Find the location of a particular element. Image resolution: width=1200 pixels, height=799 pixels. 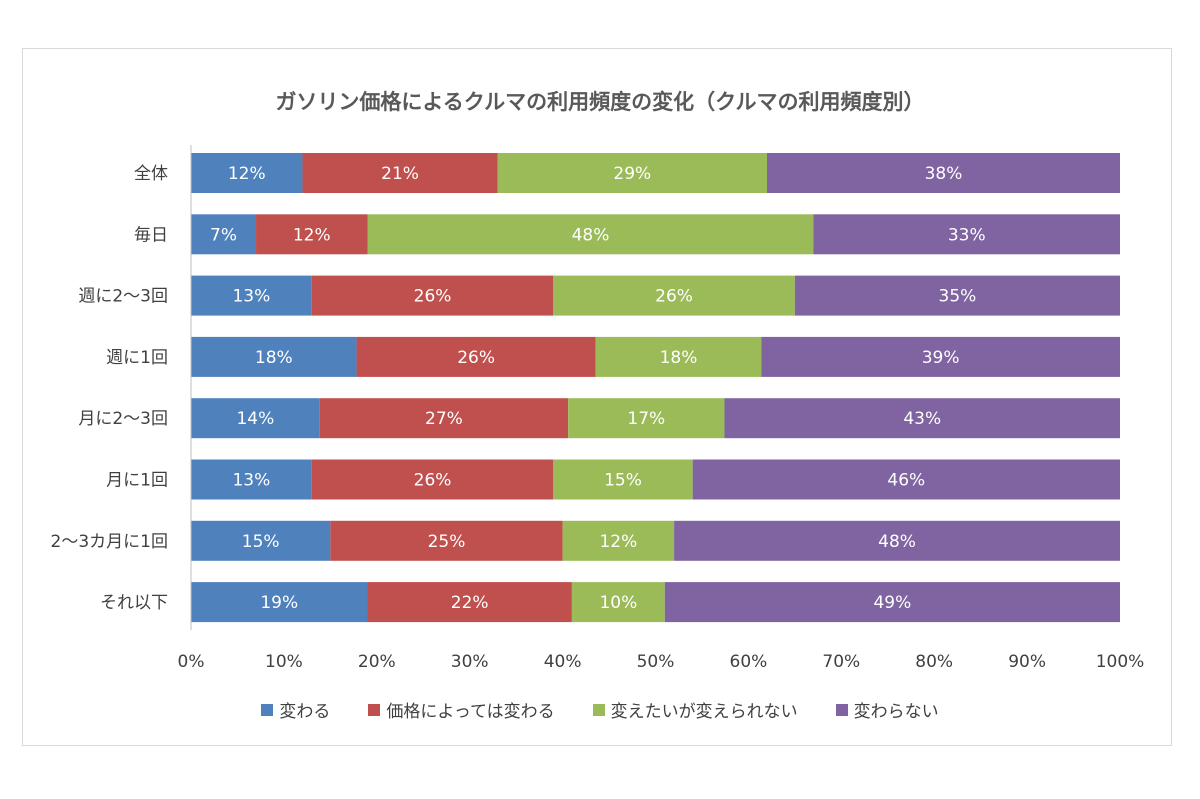

data-label: 33% is located at coordinates (967, 235).